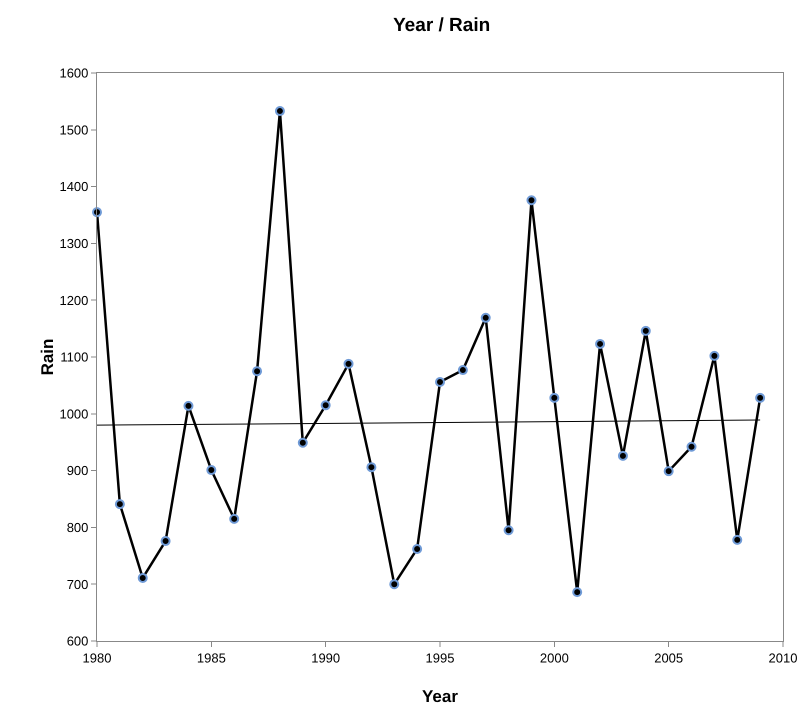 The image size is (803, 710). What do you see at coordinates (77, 527) in the screenshot?
I see `y-tick-label: 800` at bounding box center [77, 527].